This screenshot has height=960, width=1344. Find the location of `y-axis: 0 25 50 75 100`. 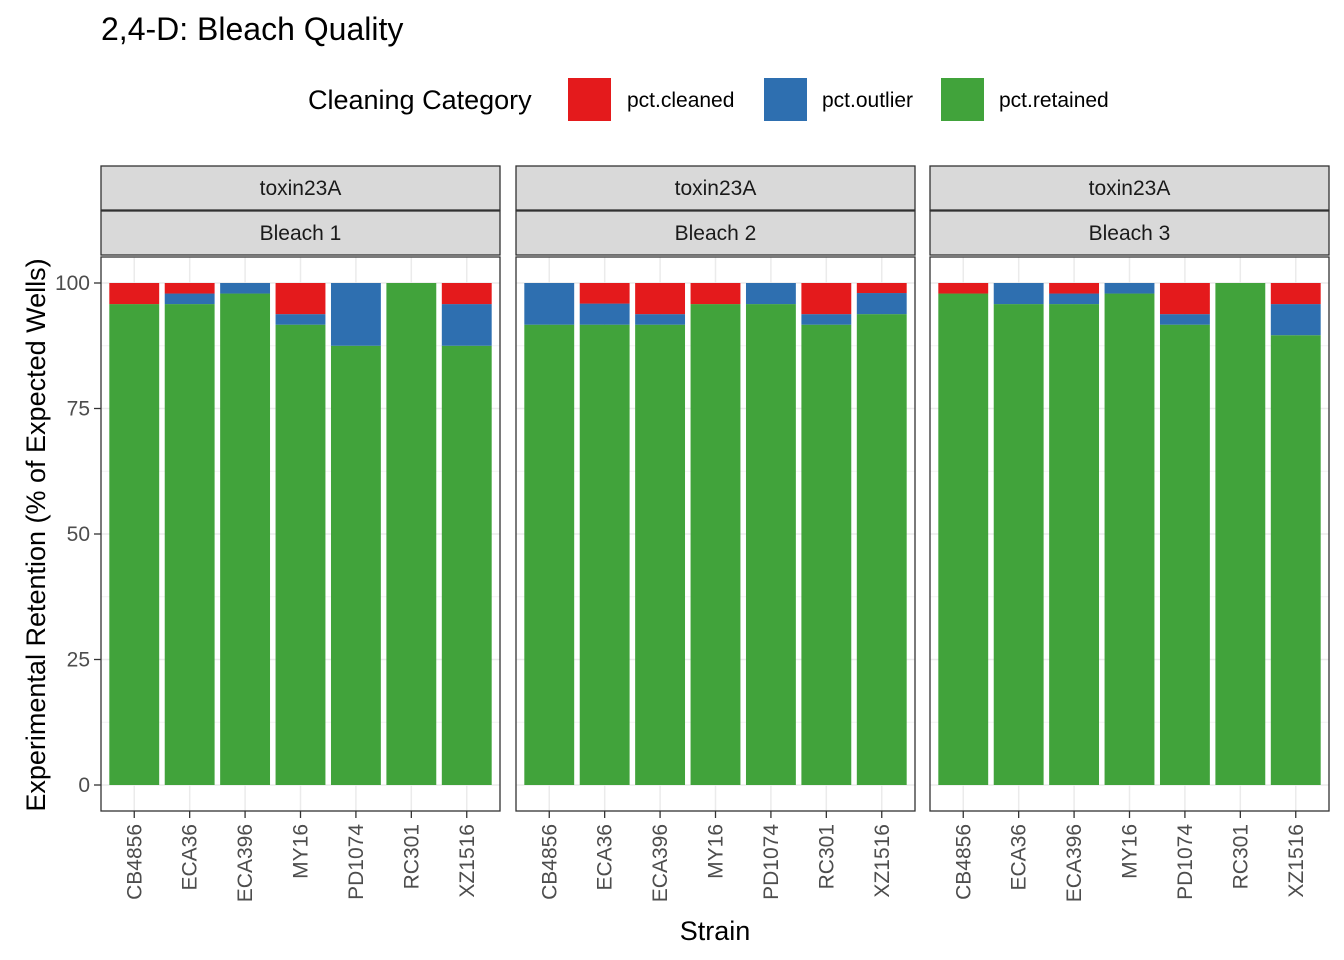

y-axis: 0 25 50 75 100 is located at coordinates (78, 534).